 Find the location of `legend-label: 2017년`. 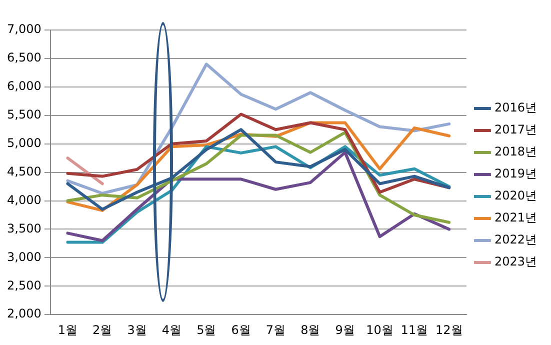

legend-label: 2017년 is located at coordinates (516, 129).